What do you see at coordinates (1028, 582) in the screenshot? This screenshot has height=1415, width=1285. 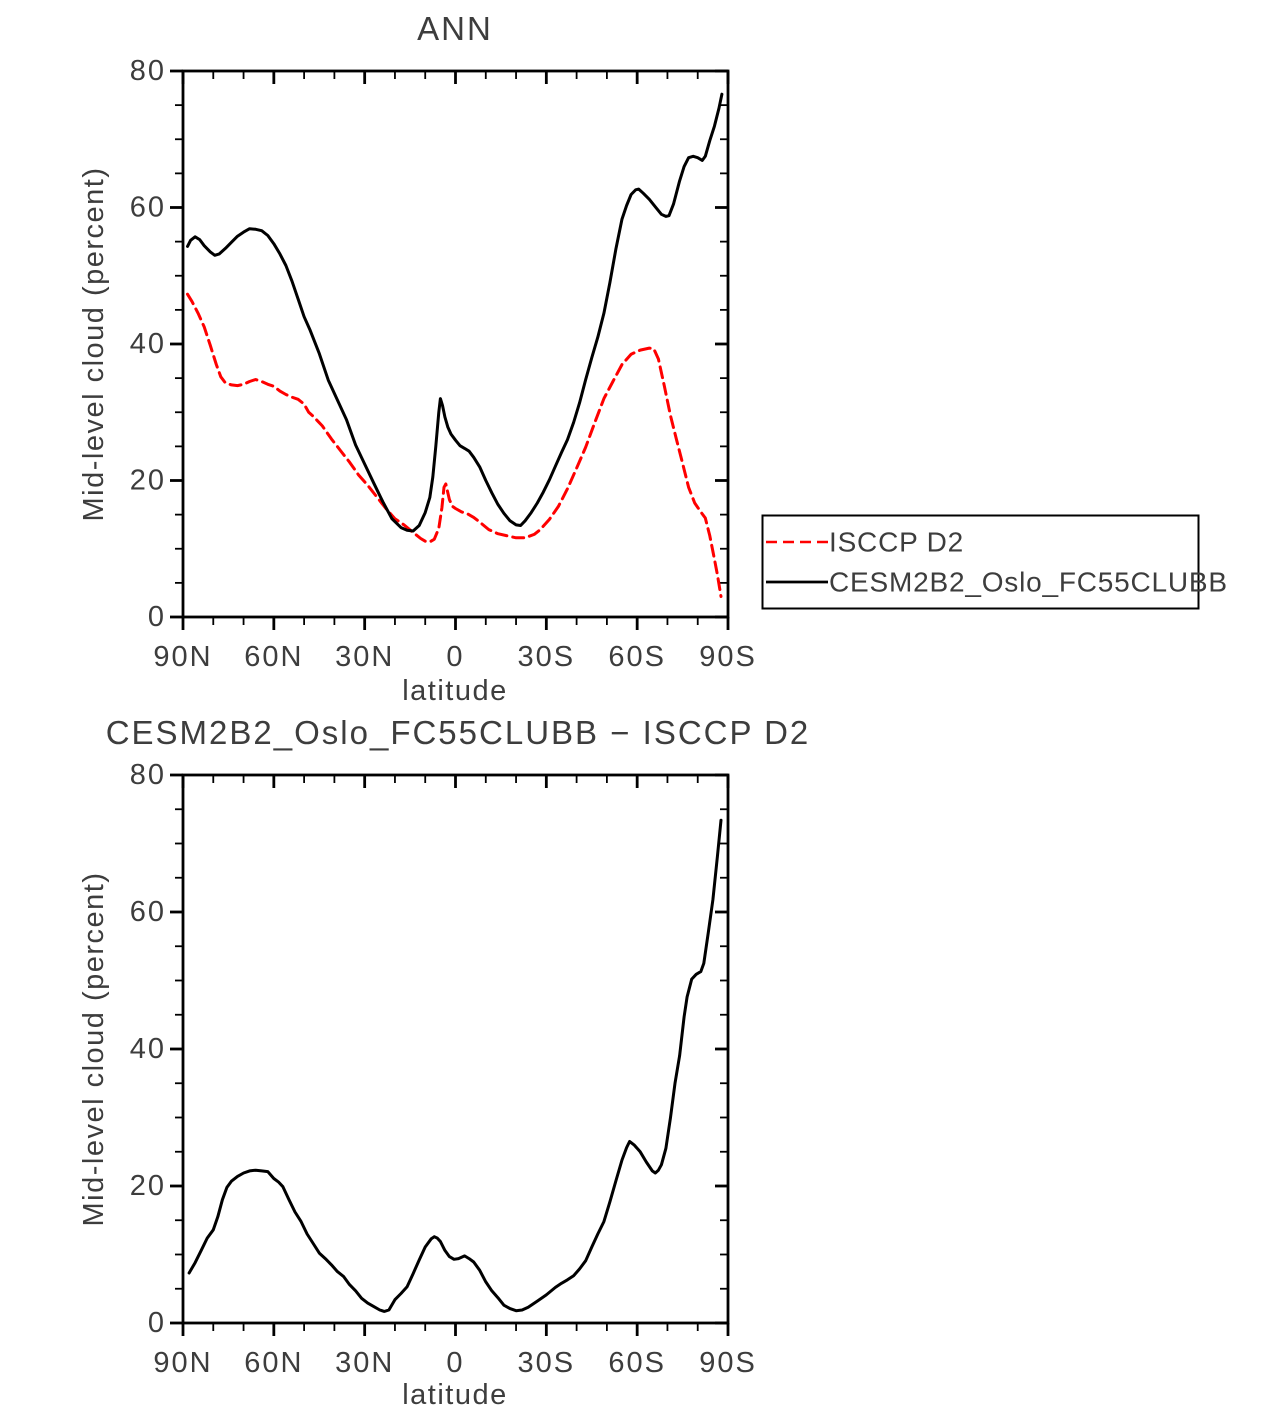 I see `legend-label-cesm2b2: CESM2B2_Oslo_FC55CLUBB` at bounding box center [1028, 582].